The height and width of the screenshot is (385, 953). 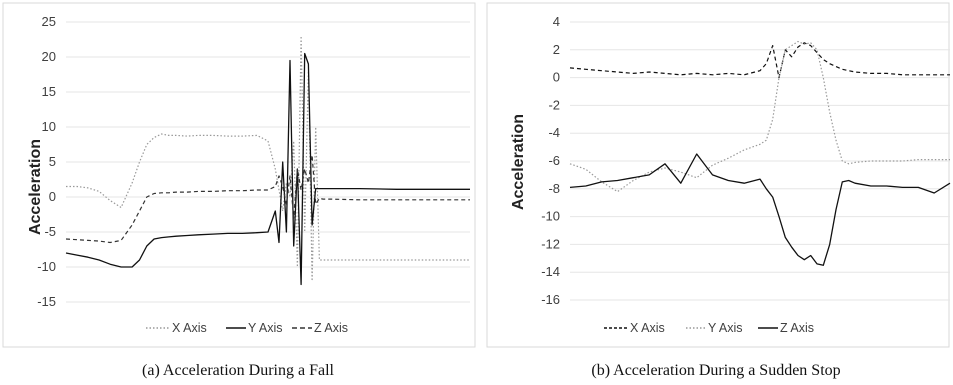 I want to click on legend-b-x-label: X Axis, so click(x=647, y=328).